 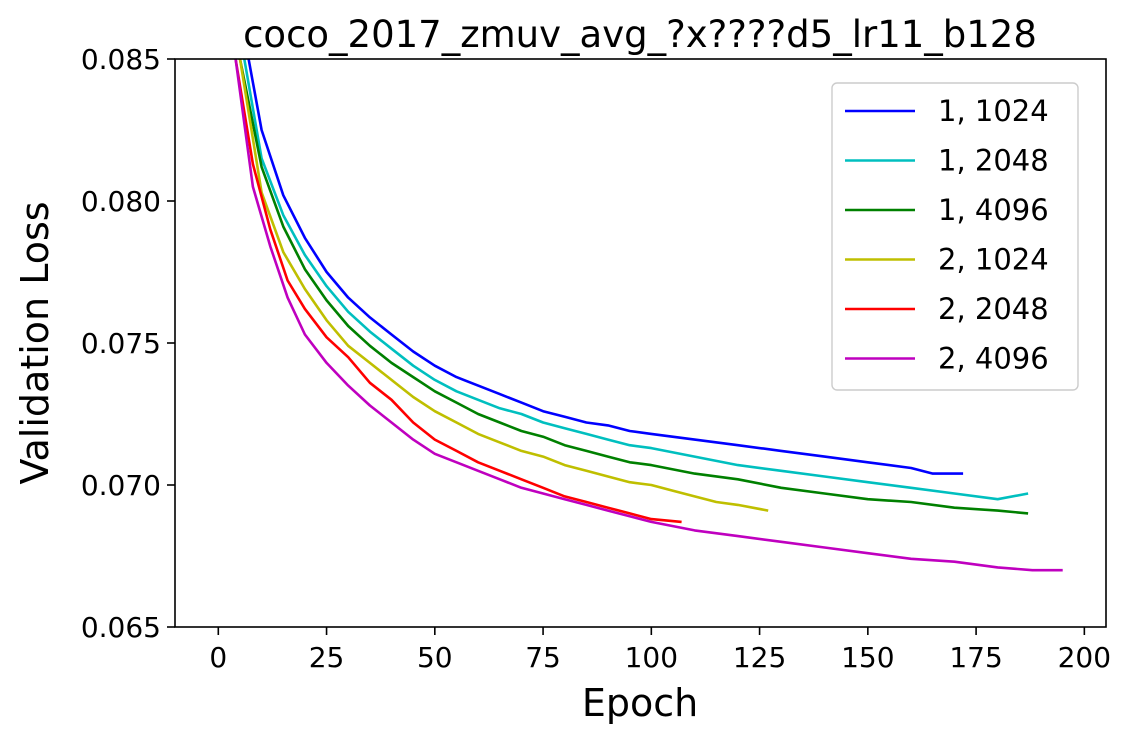 What do you see at coordinates (121, 201) in the screenshot?
I see `y-tick-label: 0.080` at bounding box center [121, 201].